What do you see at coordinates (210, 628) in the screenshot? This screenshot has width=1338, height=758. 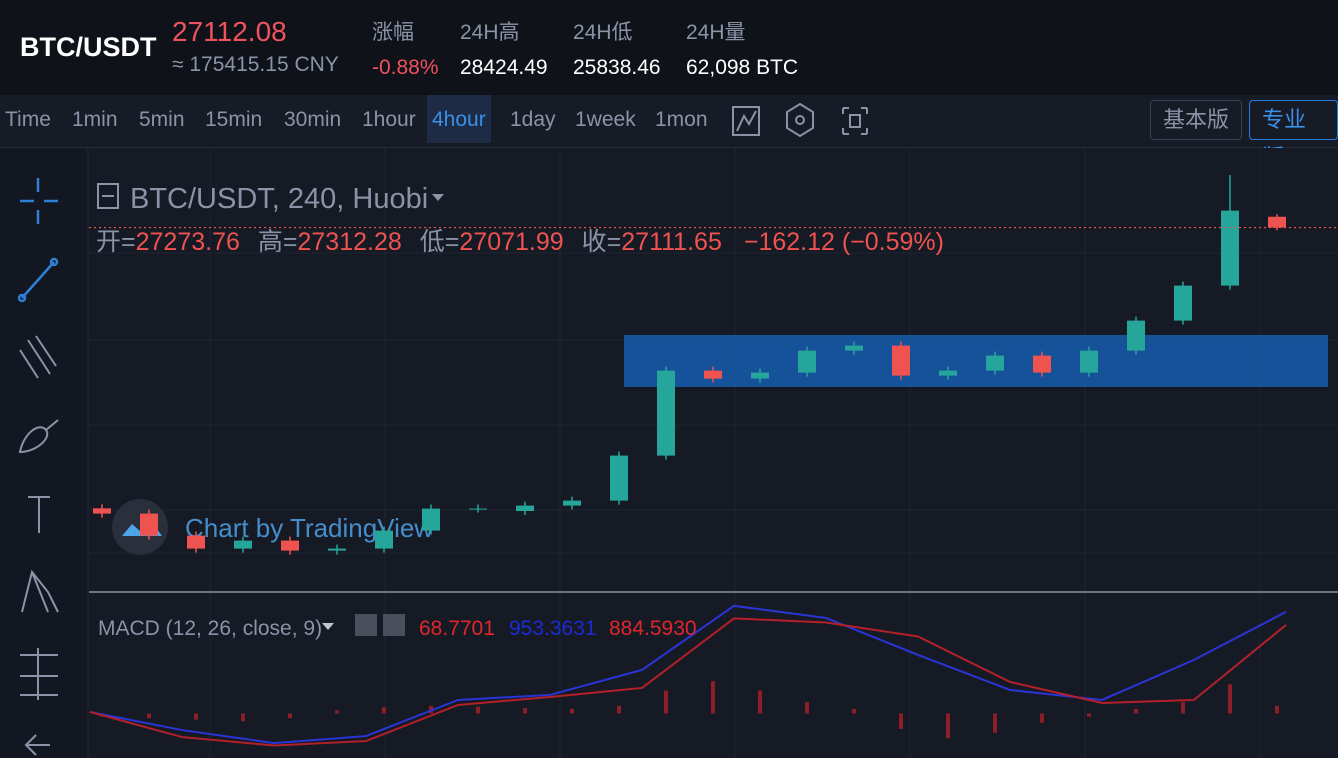 I see `indicator-title: MACD (12, 26, close, 9)` at bounding box center [210, 628].